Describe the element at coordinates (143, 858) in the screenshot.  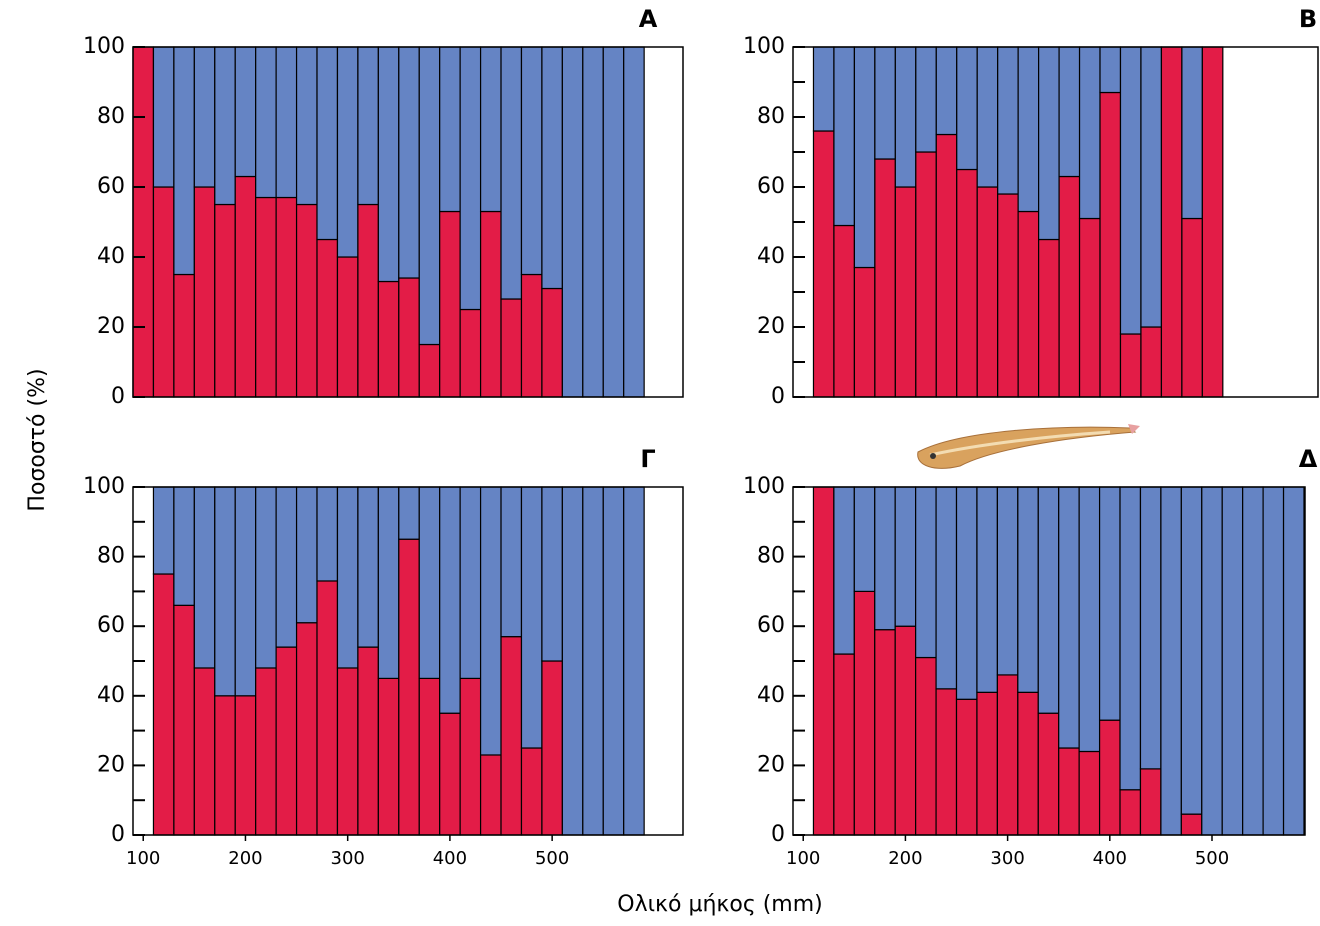
I see `x-tick-label: 100` at that location.